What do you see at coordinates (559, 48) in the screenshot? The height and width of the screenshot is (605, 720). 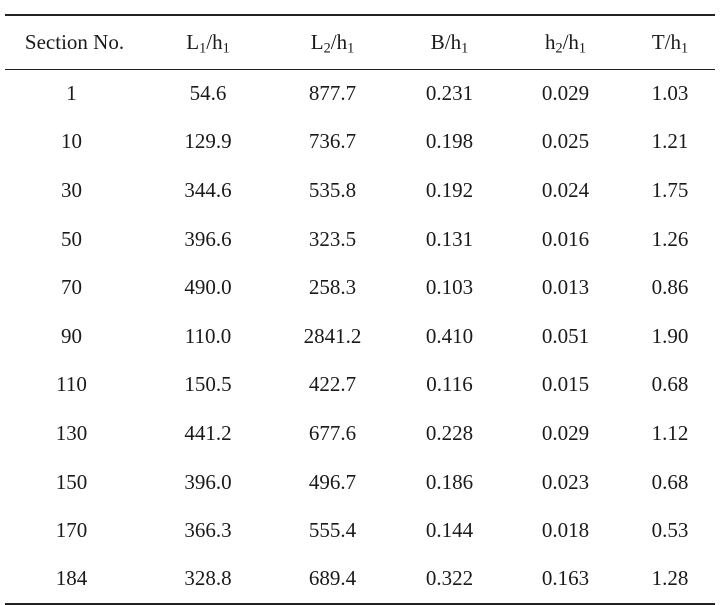 I see `header-subscript: 2` at bounding box center [559, 48].